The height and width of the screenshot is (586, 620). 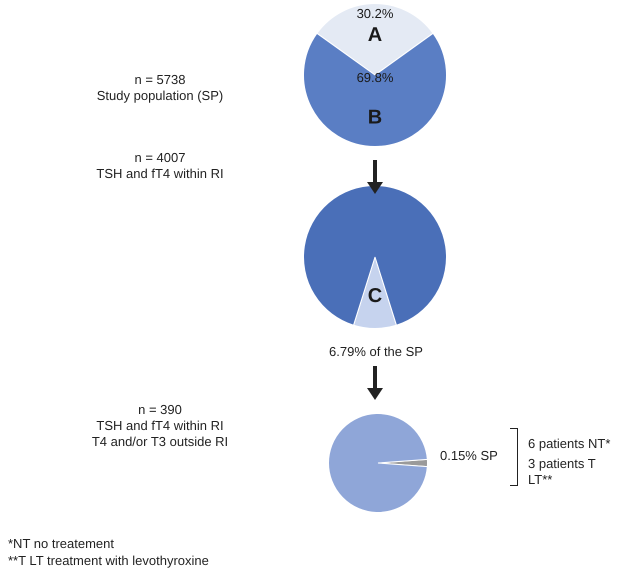 I want to click on slice-label: C, so click(x=375, y=295).